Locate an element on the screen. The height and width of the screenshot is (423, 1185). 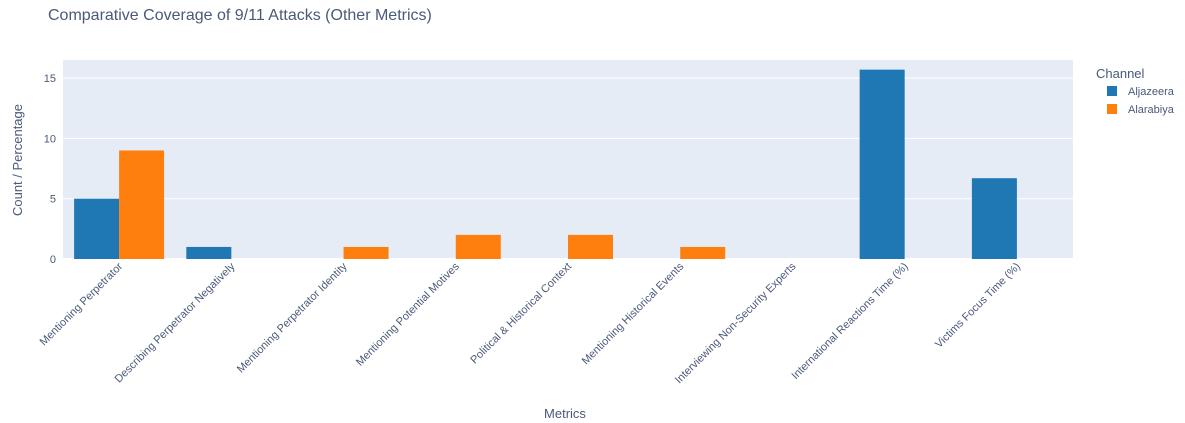
x-tick-label: International Reactions Time (%) is located at coordinates (849, 321).